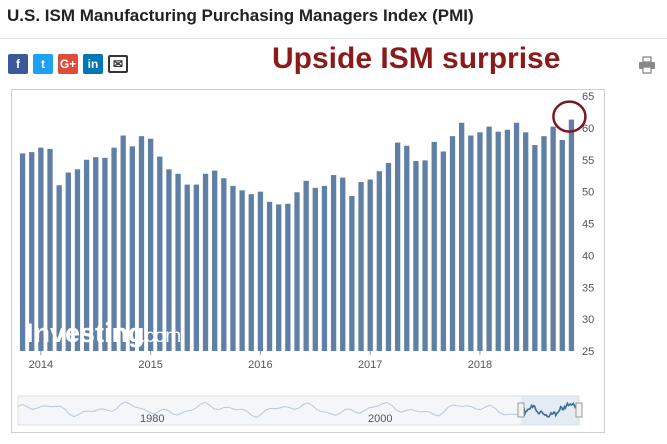  What do you see at coordinates (521, 410) in the screenshot?
I see `navigator-left-handle` at bounding box center [521, 410].